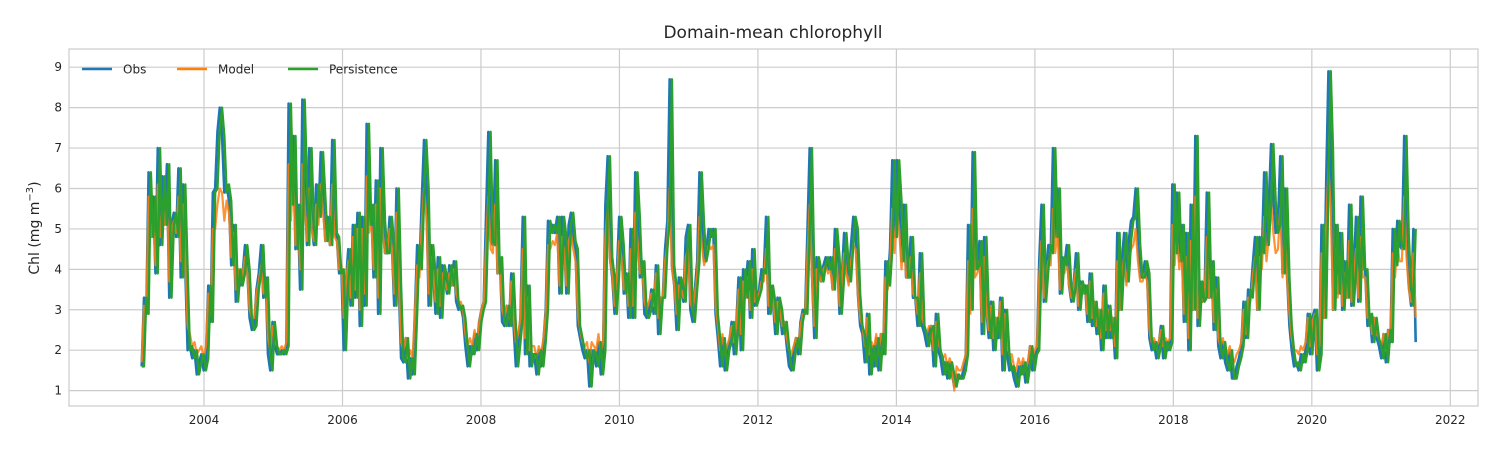  What do you see at coordinates (1450, 420) in the screenshot?
I see `x-tick-label: 2022` at bounding box center [1450, 420].